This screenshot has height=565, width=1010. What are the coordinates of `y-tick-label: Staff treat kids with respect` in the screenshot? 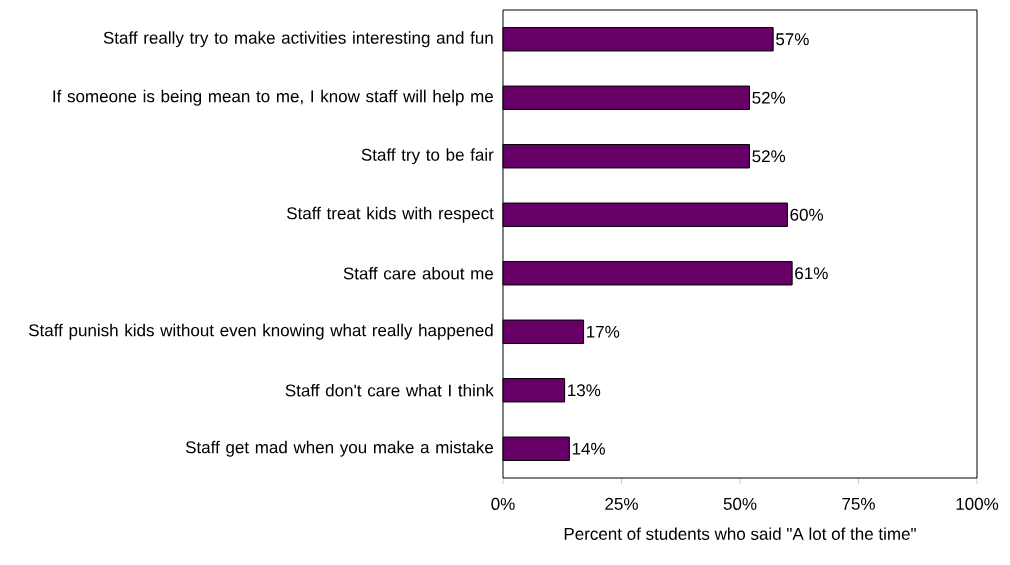 It's located at (390, 214).